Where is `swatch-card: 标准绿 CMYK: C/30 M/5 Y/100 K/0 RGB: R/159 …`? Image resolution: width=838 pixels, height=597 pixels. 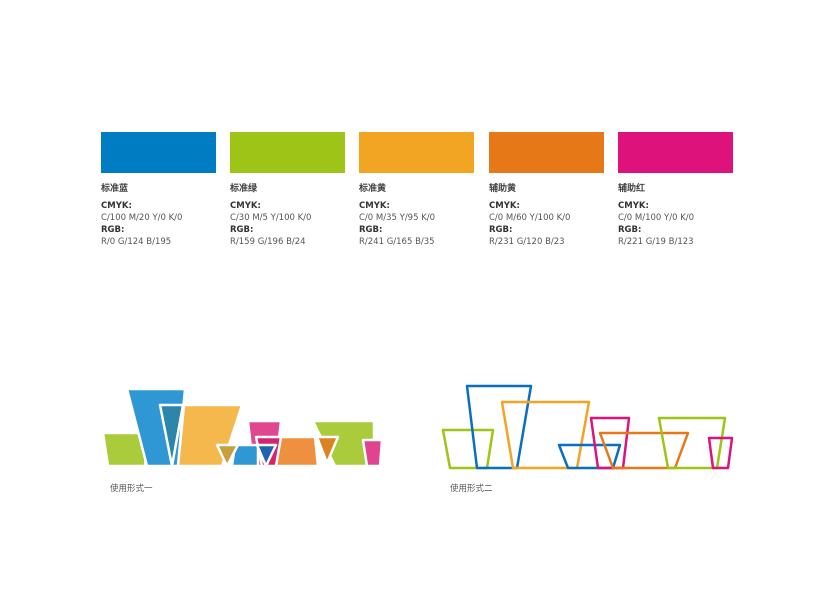 swatch-card: 标准绿 CMYK: C/30 M/5 Y/100 K/0 RGB: R/159 … is located at coordinates (288, 190).